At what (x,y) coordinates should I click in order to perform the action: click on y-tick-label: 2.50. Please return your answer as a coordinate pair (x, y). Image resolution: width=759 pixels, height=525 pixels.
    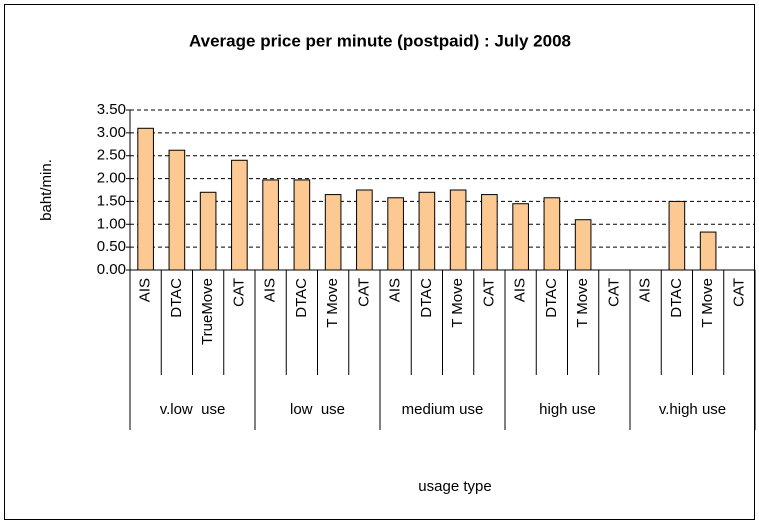
    Looking at the image, I should click on (111, 155).